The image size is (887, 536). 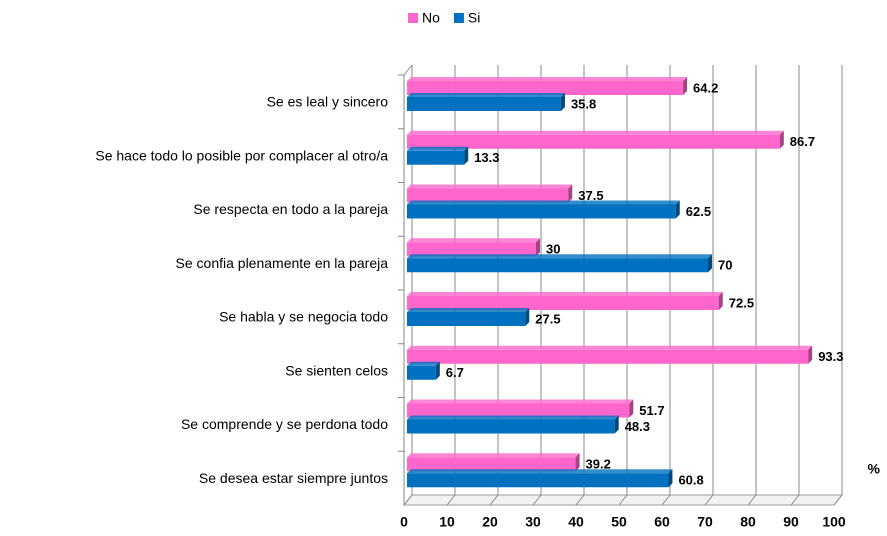 I want to click on x-tick-label: 80, so click(x=748, y=522).